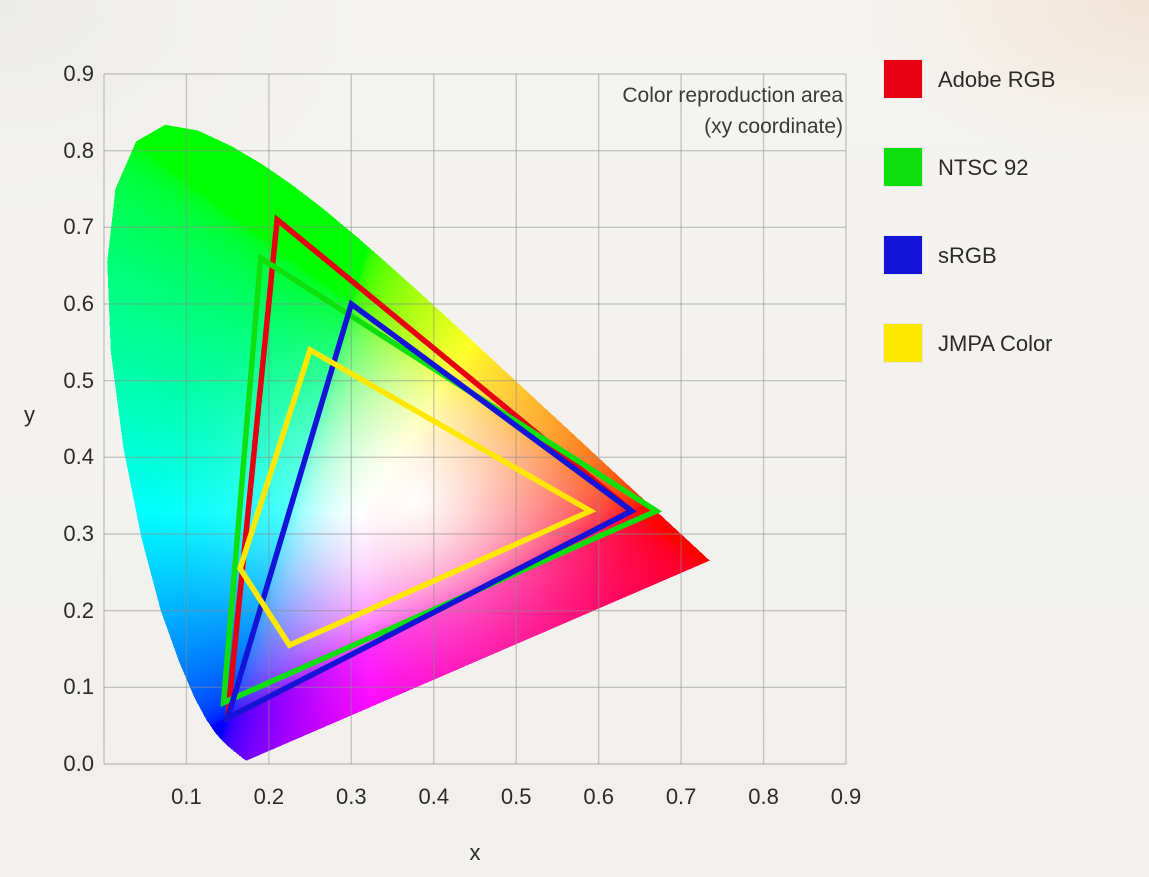 The image size is (1149, 877). What do you see at coordinates (434, 796) in the screenshot?
I see `x-tick-label: 0.4` at bounding box center [434, 796].